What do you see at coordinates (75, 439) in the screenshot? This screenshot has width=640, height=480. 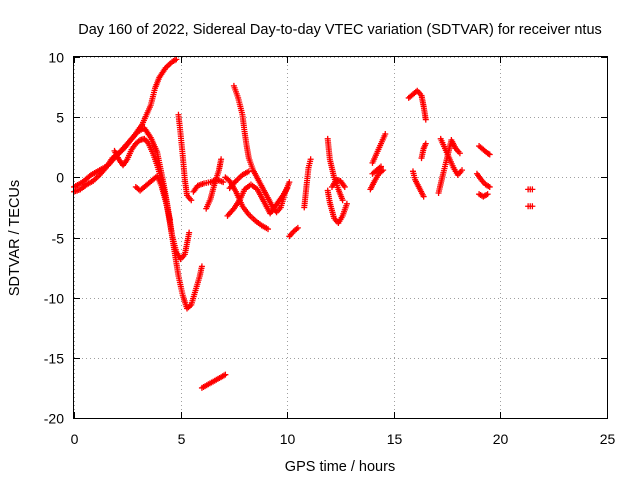 I see `x-tick-label: 0` at bounding box center [75, 439].